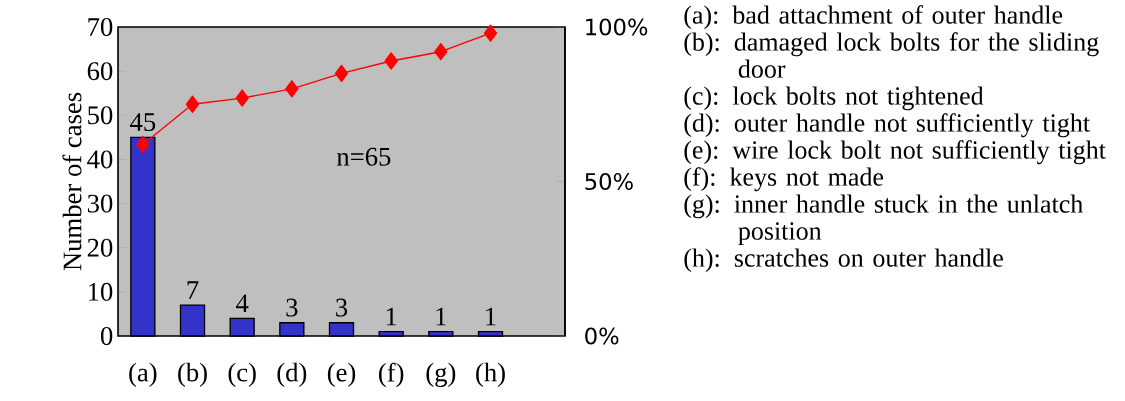 The width and height of the screenshot is (1125, 401). Describe the element at coordinates (100, 27) in the screenshot. I see `y-tick-label: 70` at that location.